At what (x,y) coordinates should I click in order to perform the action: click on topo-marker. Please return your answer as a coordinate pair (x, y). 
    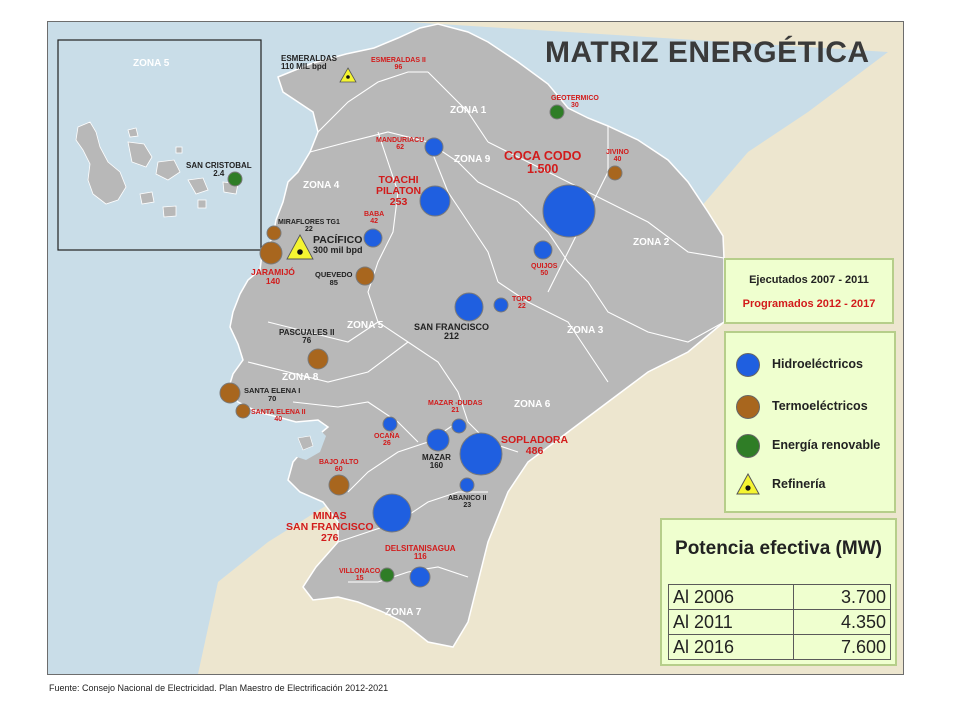
    Looking at the image, I should click on (501, 305).